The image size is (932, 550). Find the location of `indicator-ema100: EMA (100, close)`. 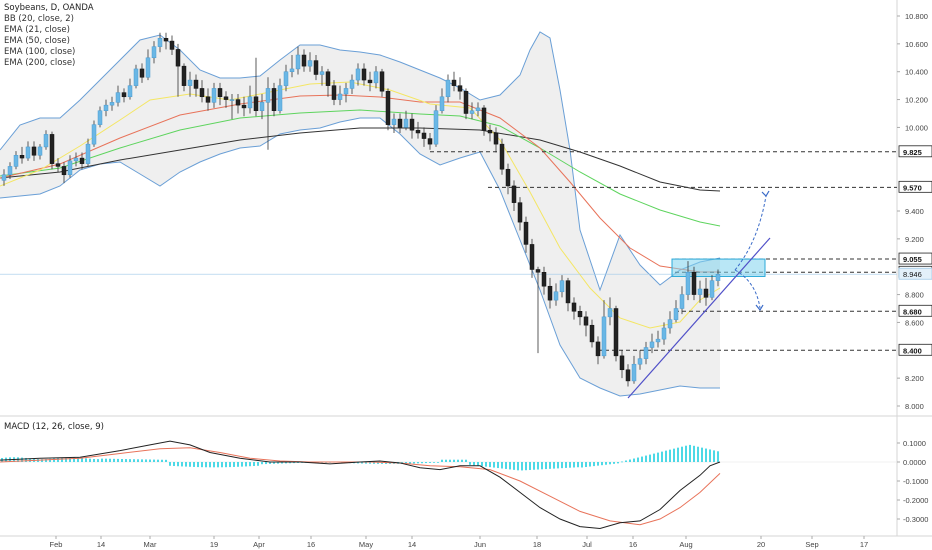

indicator-ema100: EMA (100, close) is located at coordinates (40, 52).